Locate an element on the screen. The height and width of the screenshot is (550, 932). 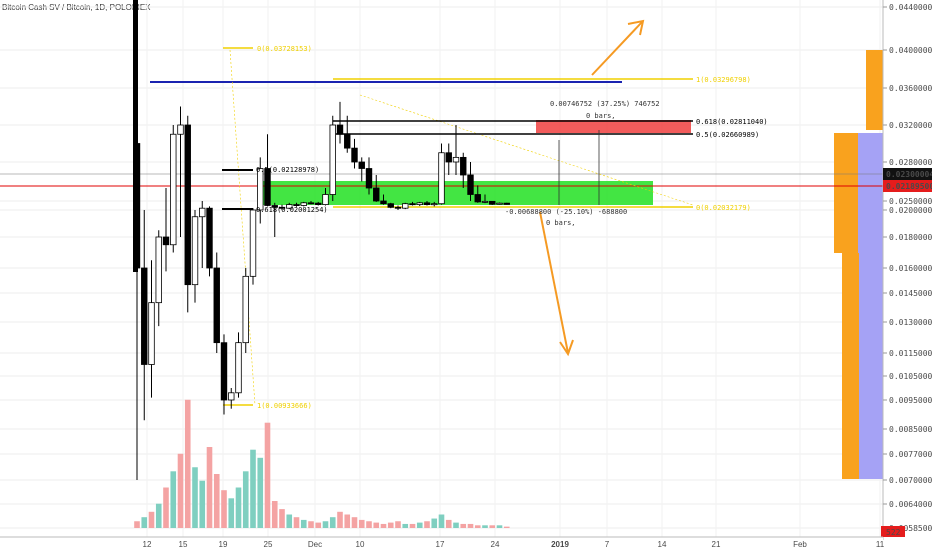
time-tick-label: 10 is located at coordinates (360, 544).